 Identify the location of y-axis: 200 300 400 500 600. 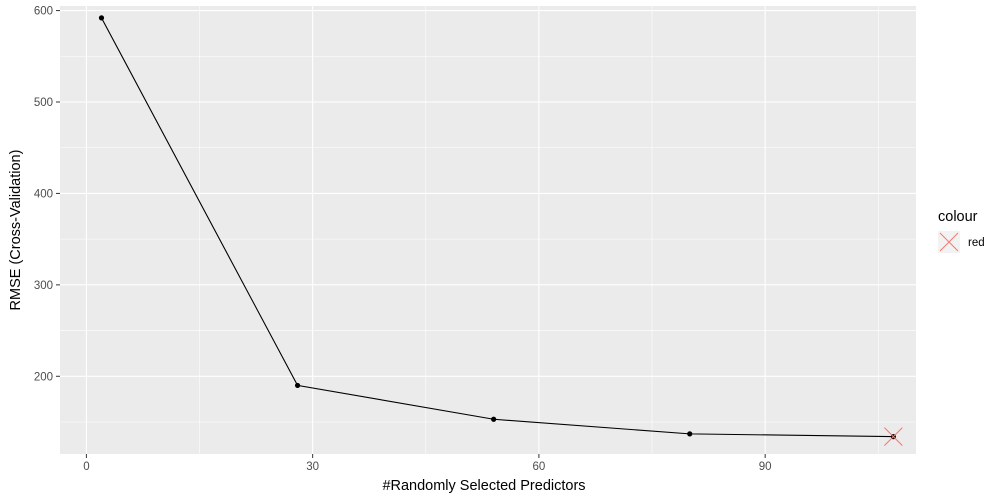
(47, 194).